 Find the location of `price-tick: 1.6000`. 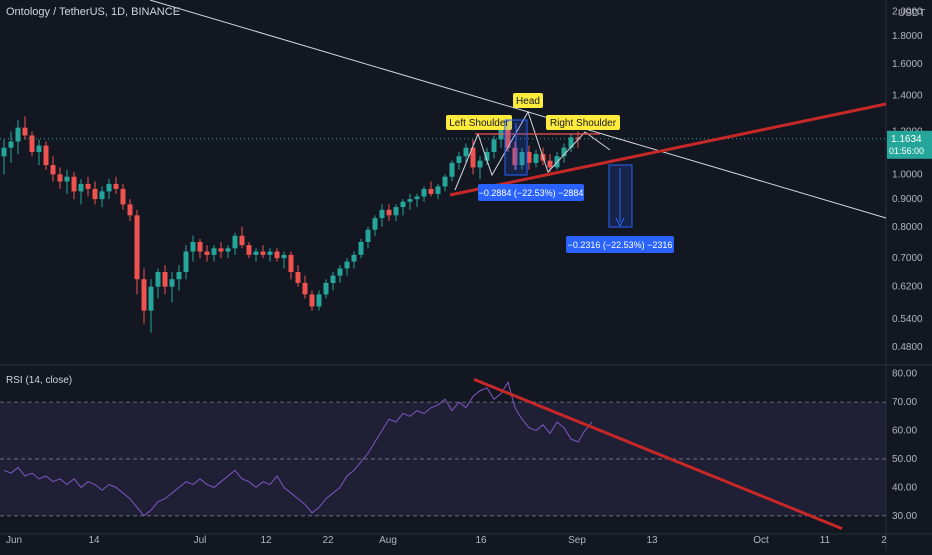

price-tick: 1.6000 is located at coordinates (907, 64).